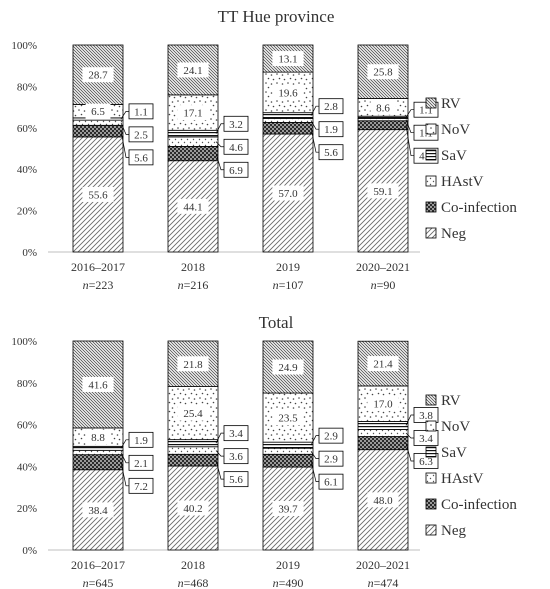 Image resolution: width=550 pixels, height=589 pixels. Describe the element at coordinates (98, 438) in the screenshot. I see `value-label: 8.8` at that location.